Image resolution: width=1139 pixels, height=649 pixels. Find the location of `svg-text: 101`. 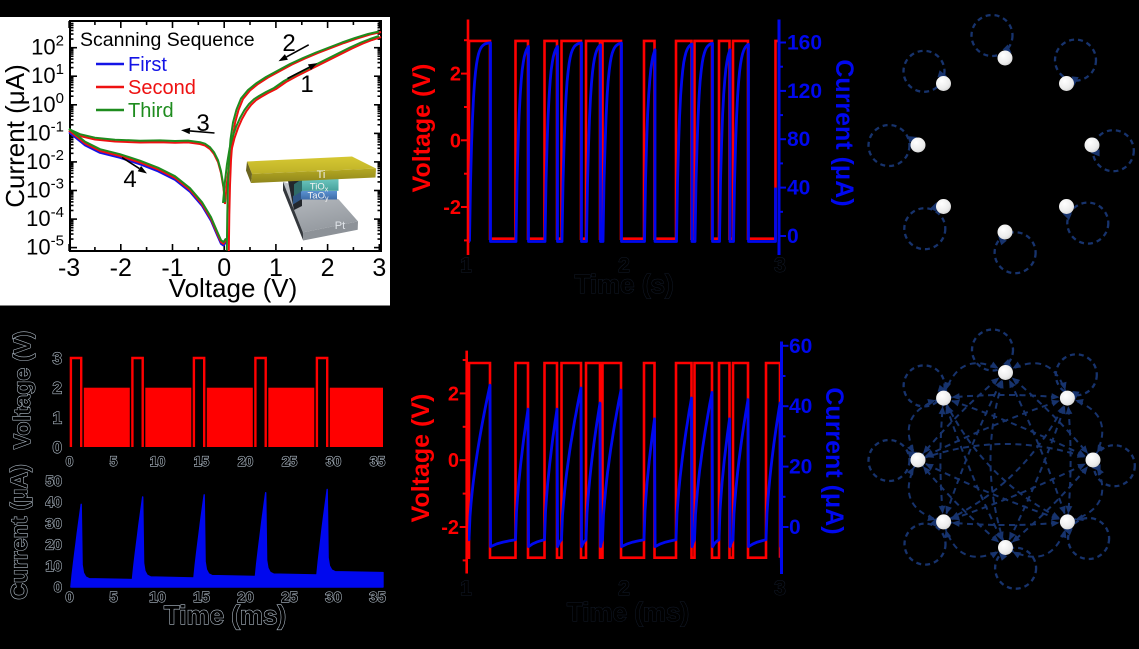

svg-text: 101 is located at coordinates (47, 74).